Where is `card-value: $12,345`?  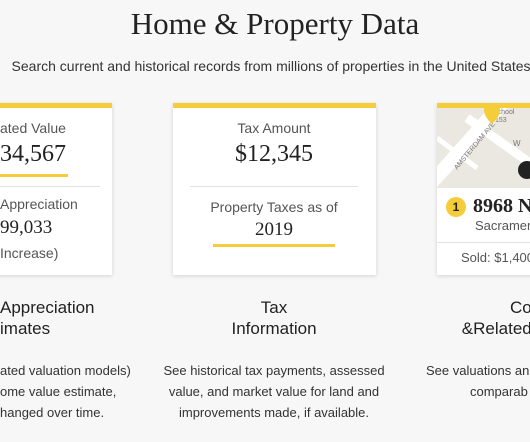
card-value: $12,345 is located at coordinates (274, 154).